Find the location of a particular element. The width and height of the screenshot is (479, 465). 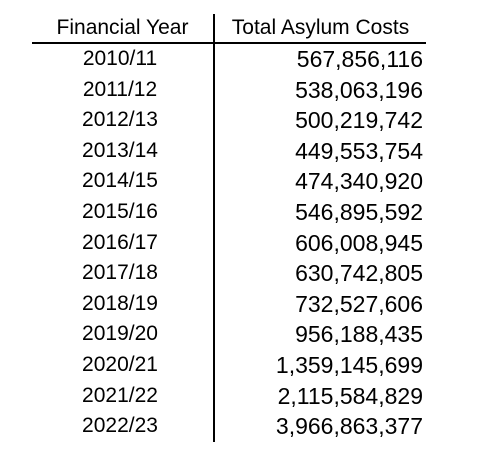

financial-year-cell: 2016/17 is located at coordinates (120, 242).